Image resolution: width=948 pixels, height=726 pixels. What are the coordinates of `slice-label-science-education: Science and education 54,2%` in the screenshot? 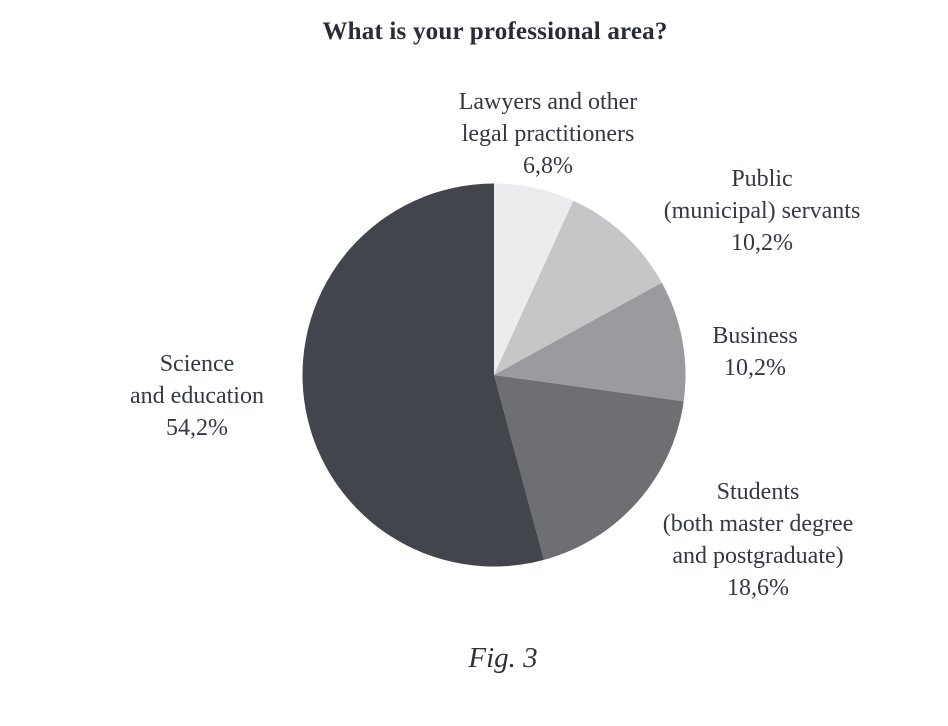 It's located at (197, 396).